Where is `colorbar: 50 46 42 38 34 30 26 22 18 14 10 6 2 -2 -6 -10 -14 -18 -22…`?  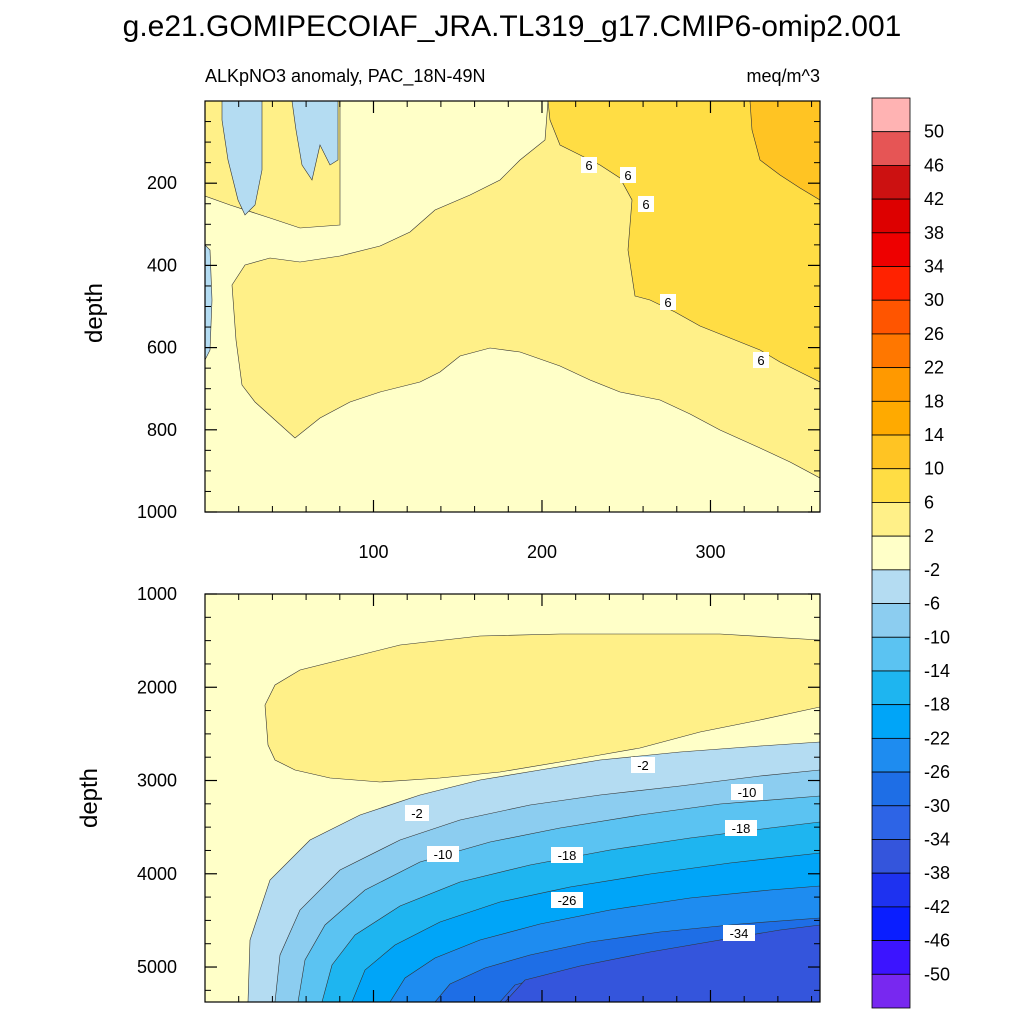
colorbar: 50 46 42 38 34 30 26 22 18 14 10 6 2 -2 -6 -10 -14 -18 -22… is located at coordinates (910, 553).